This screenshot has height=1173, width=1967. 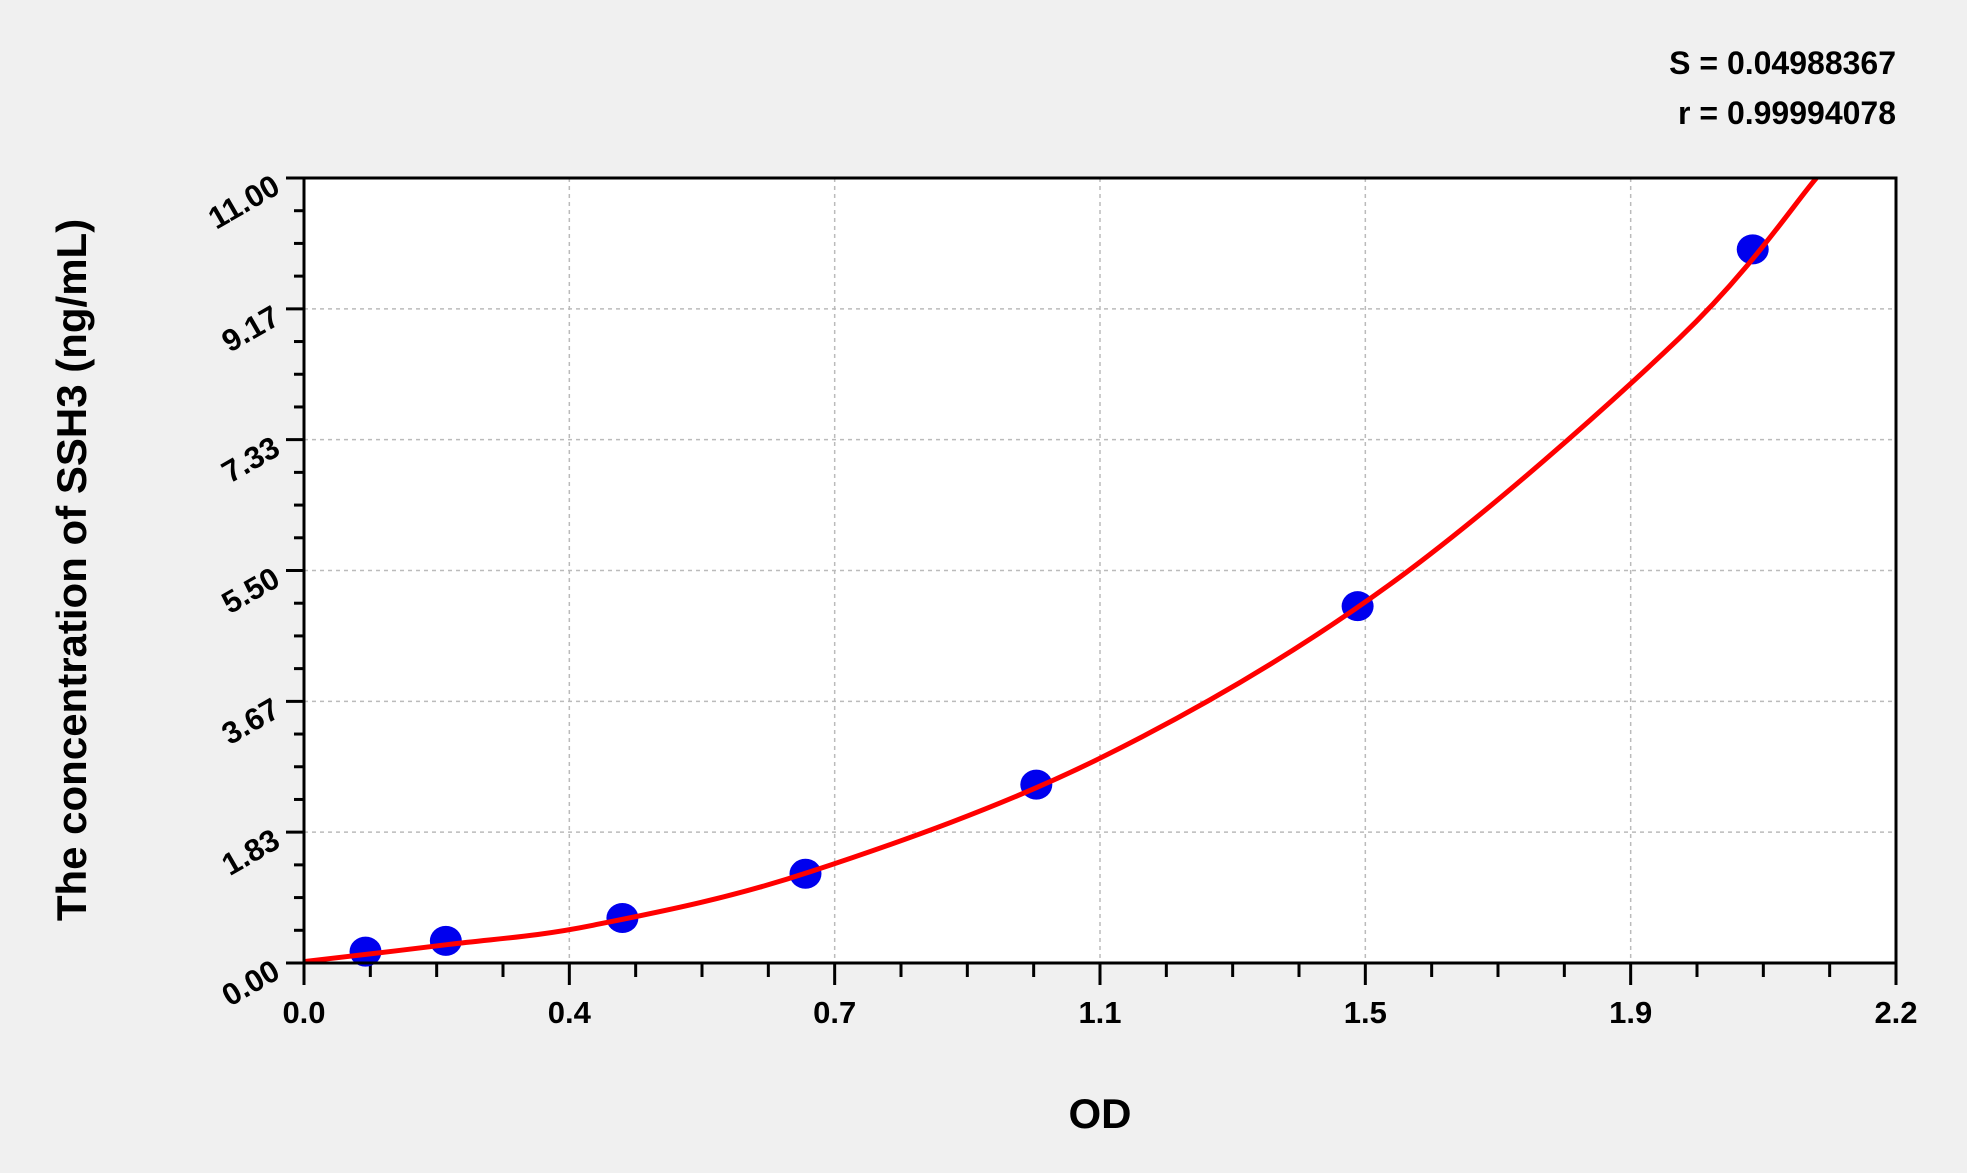 I want to click on y-tick-label: 9.17, so click(x=251, y=329).